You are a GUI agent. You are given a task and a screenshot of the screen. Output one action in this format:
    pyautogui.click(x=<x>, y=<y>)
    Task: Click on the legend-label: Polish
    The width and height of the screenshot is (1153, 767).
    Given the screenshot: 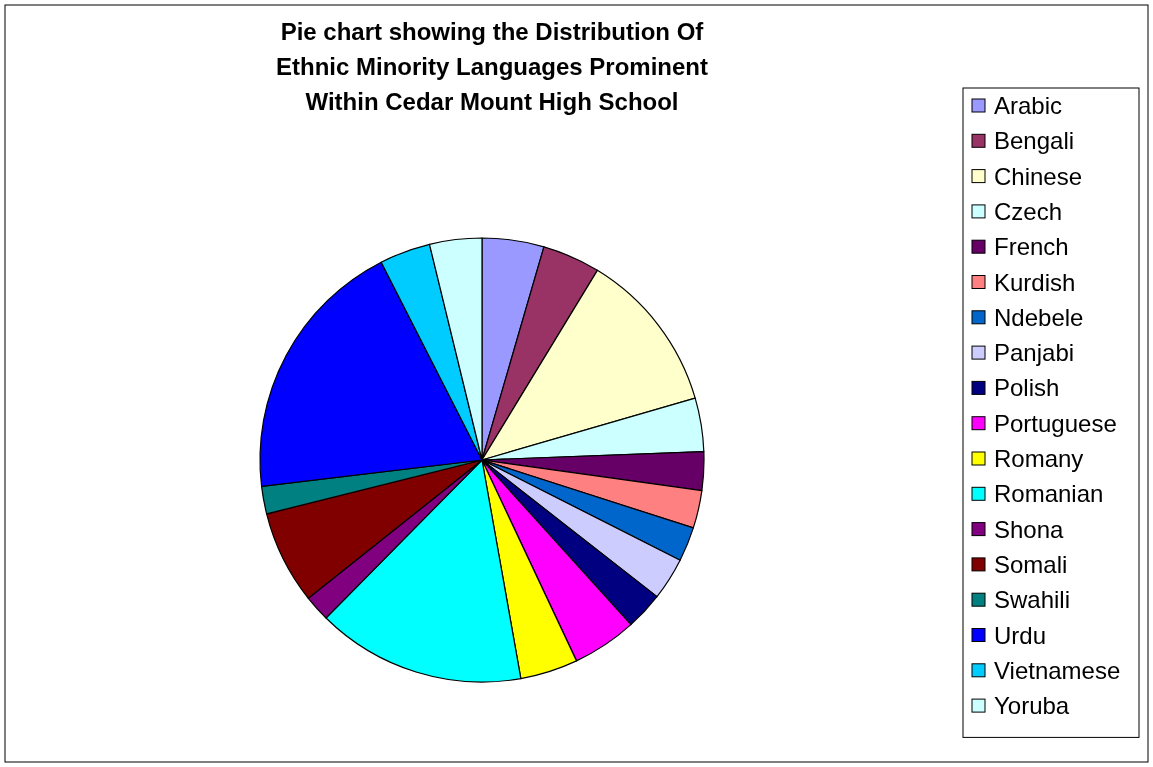 What is the action you would take?
    pyautogui.click(x=1027, y=388)
    